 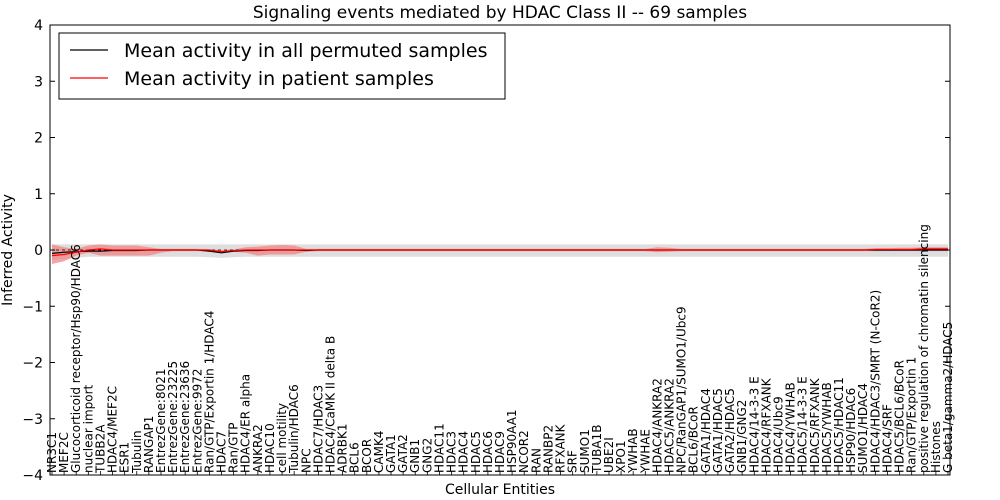 I want to click on patient-band, so click(x=500, y=254).